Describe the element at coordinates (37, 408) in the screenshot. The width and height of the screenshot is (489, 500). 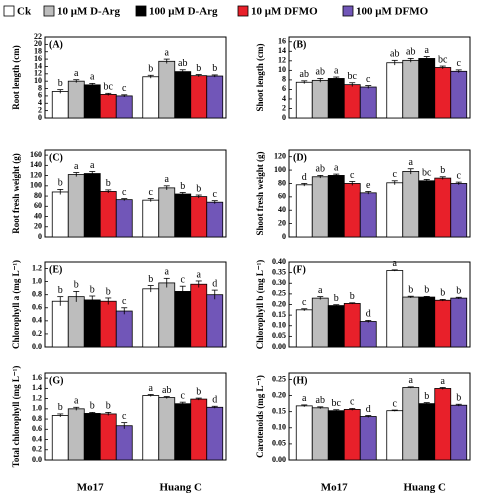
I see `y-tick-label: 1.0` at that location.